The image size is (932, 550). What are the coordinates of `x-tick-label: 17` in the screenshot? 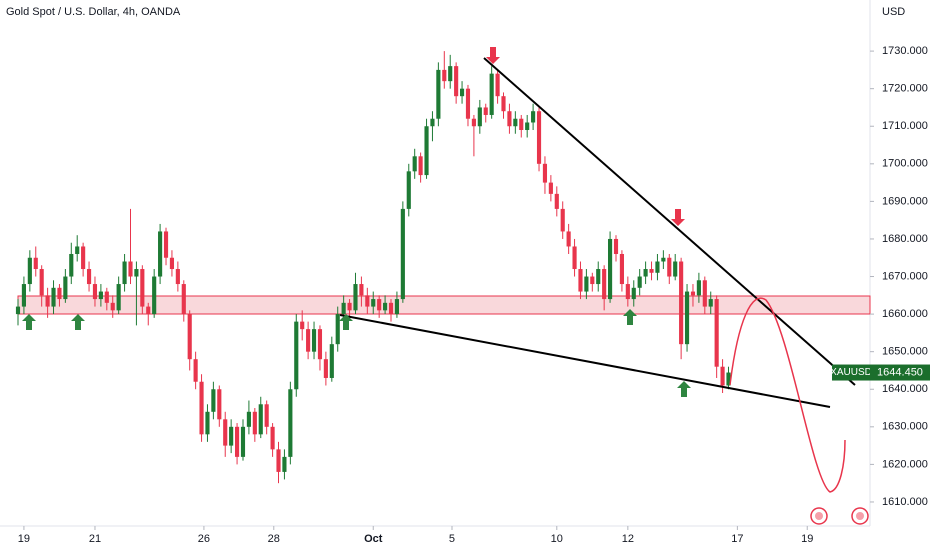 It's located at (737, 539).